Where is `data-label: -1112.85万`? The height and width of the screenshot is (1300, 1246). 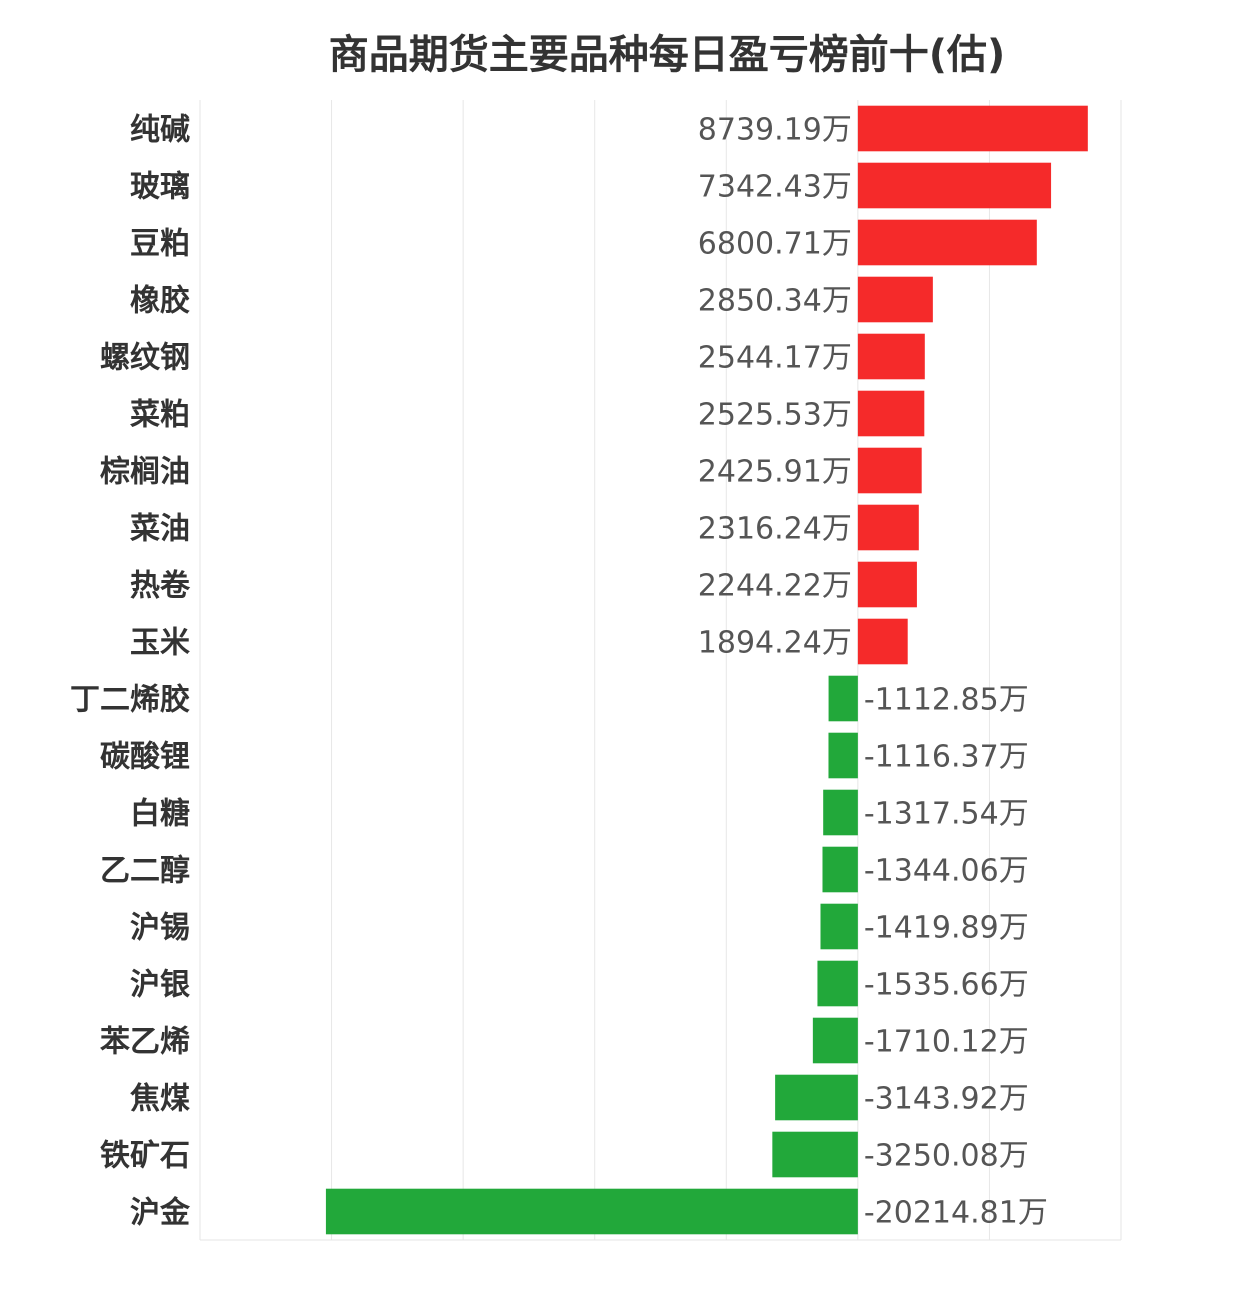 data-label: -1112.85万 is located at coordinates (946, 700).